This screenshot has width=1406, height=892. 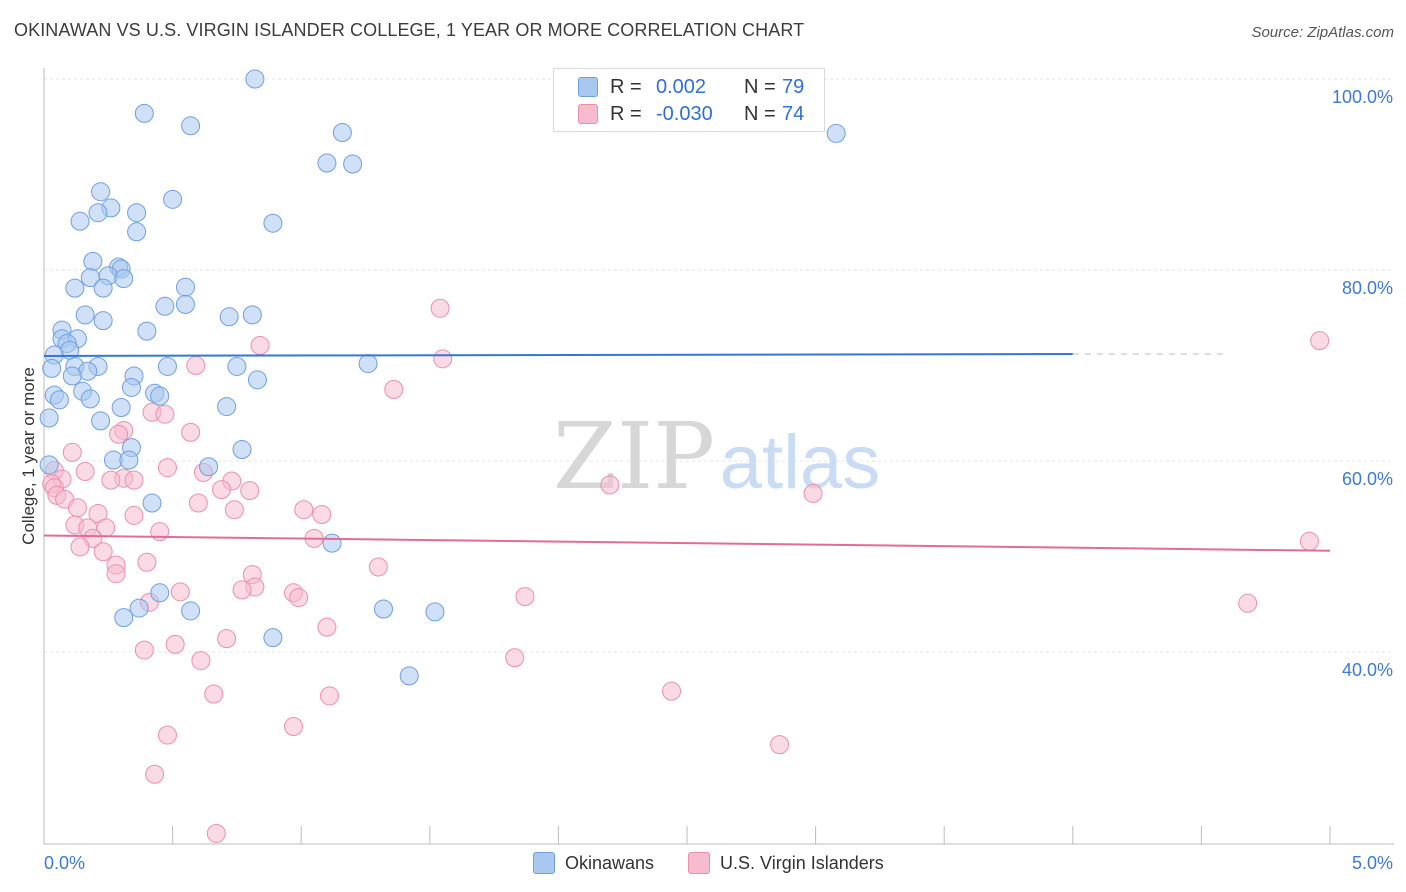 I want to click on source-label: Source: ZipAtlas.com, so click(x=1322, y=32).